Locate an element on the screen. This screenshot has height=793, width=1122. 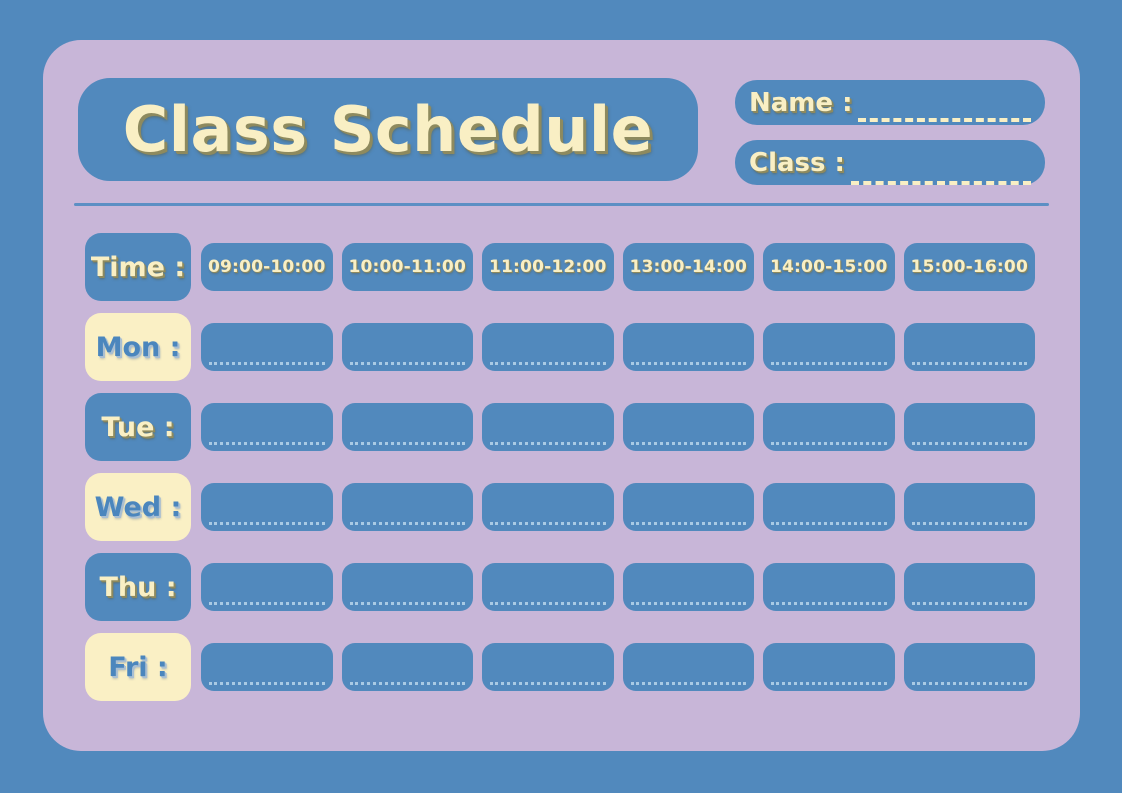
time-slot-label: 11:00-12:00 is located at coordinates (548, 267).